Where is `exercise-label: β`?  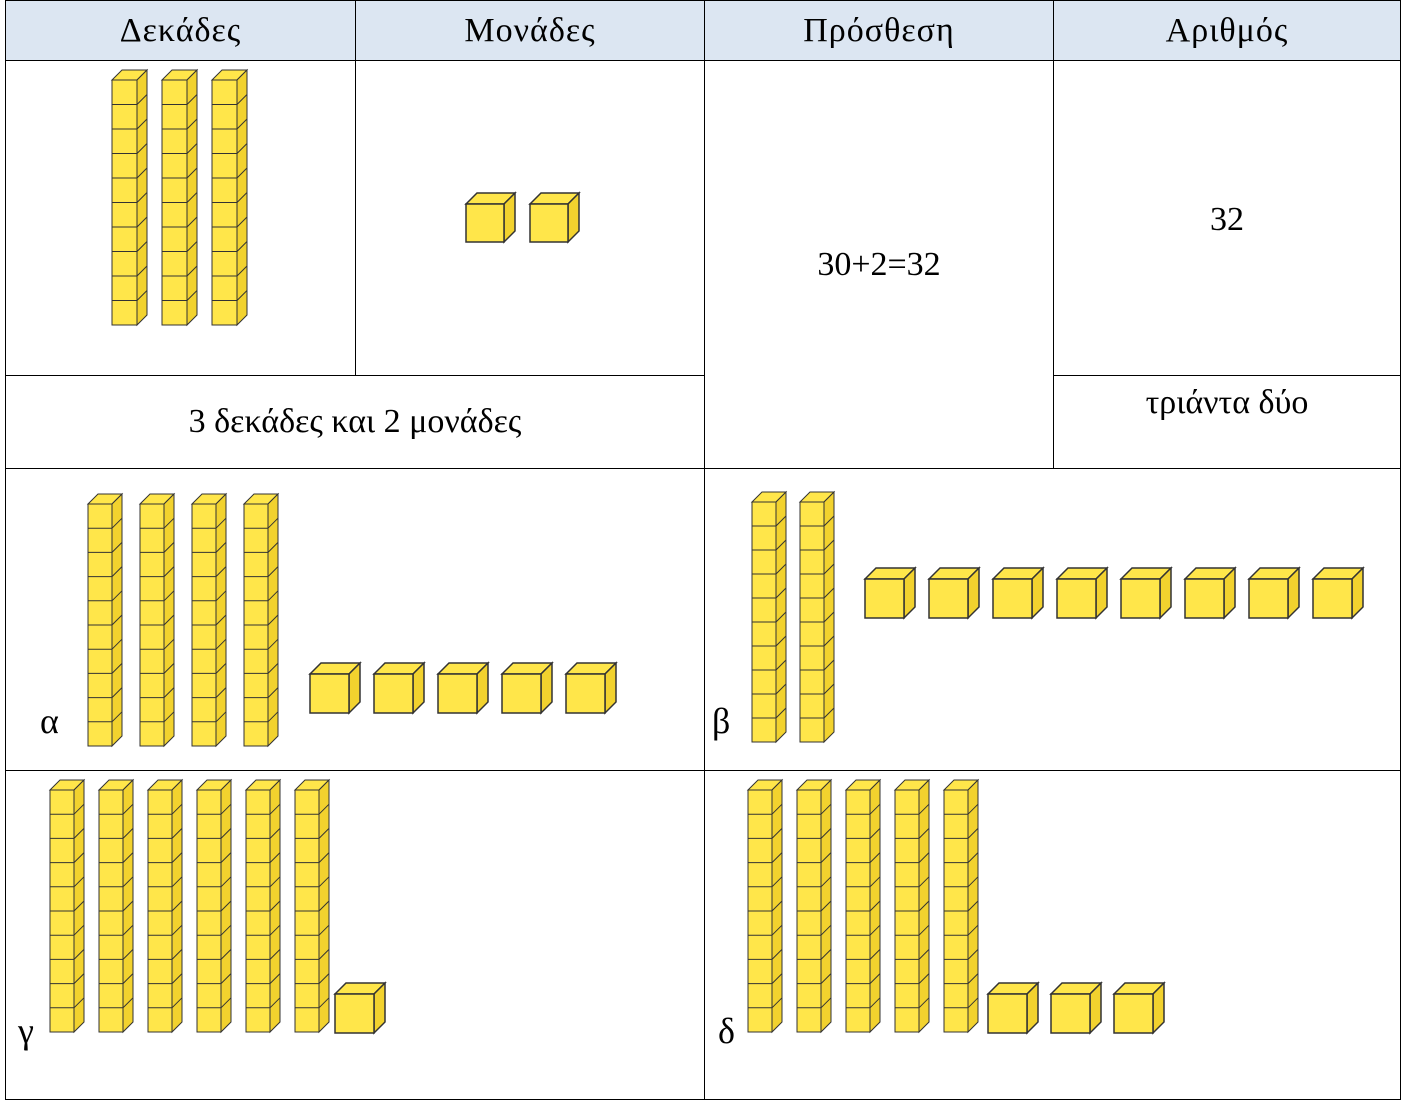
exercise-label: β is located at coordinates (721, 721).